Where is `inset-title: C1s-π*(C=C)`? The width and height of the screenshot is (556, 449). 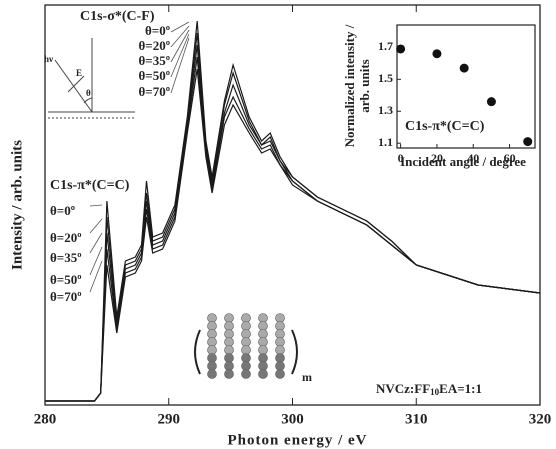
inset-title: C1s-π*(C=C) is located at coordinates (445, 126).